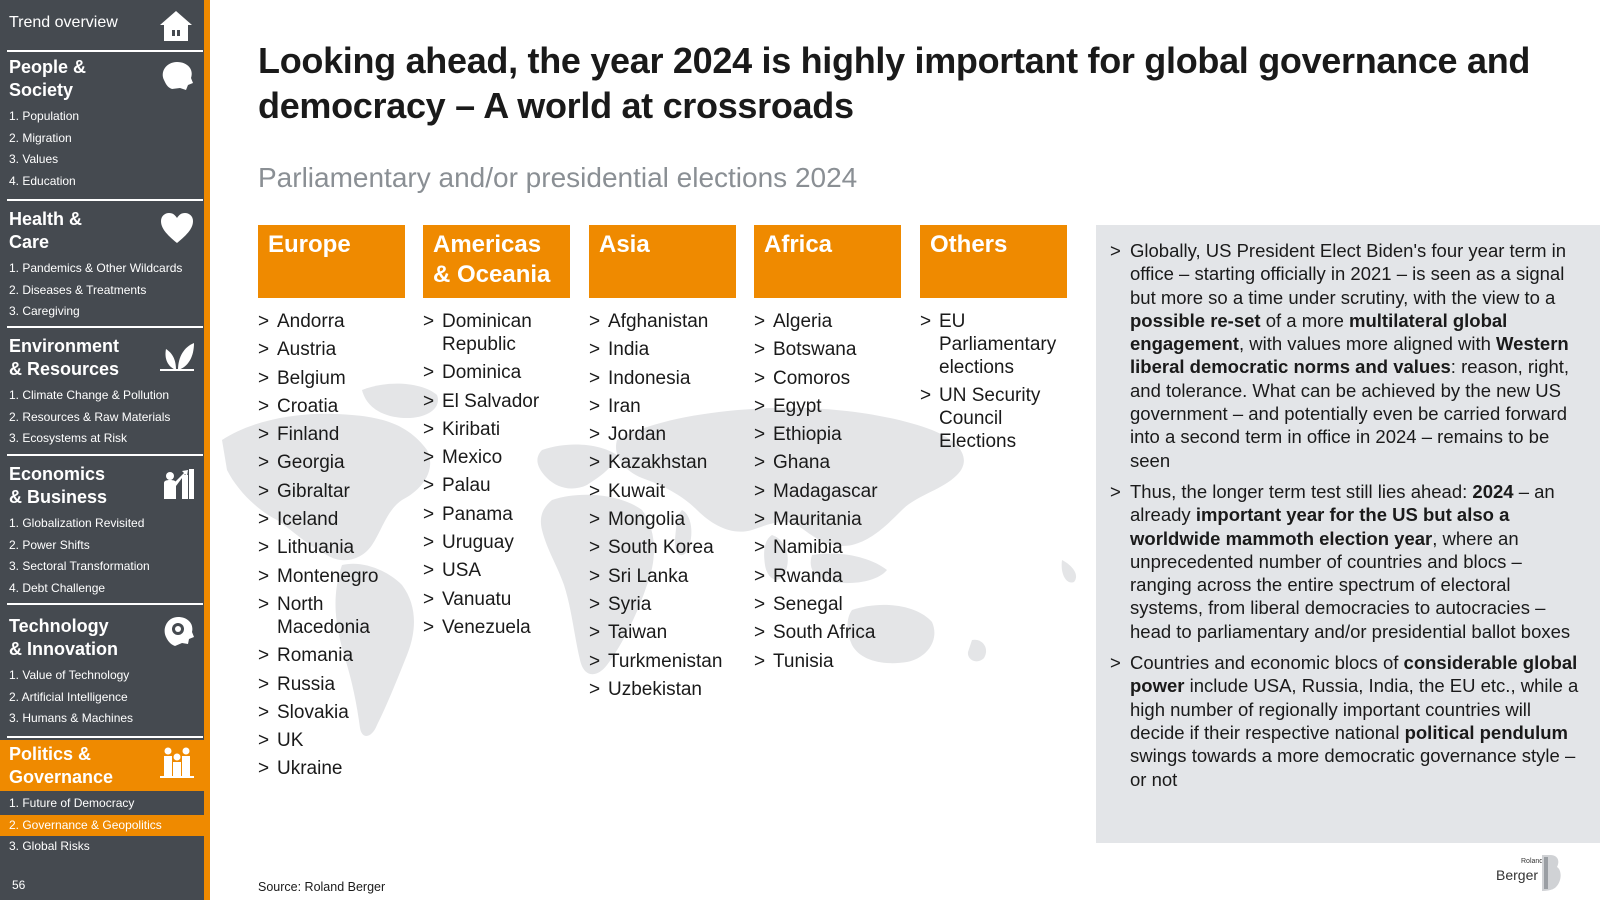 The image size is (1600, 900). Describe the element at coordinates (662, 632) in the screenshot. I see `country-item: Taiwan` at that location.